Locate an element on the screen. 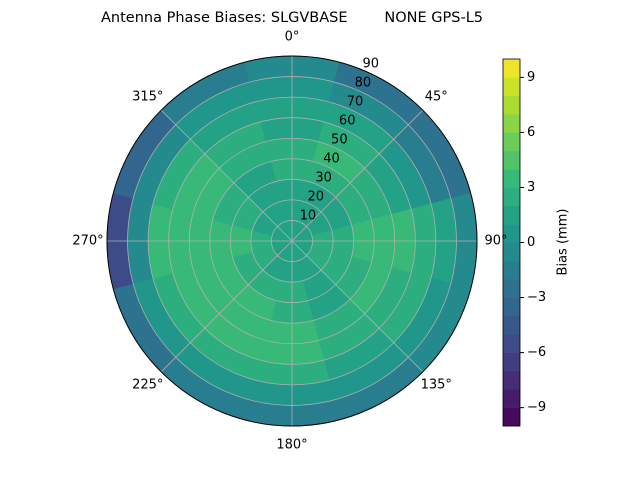 This screenshot has width=640, height=480. theta-tick-label: 180° is located at coordinates (291, 445).